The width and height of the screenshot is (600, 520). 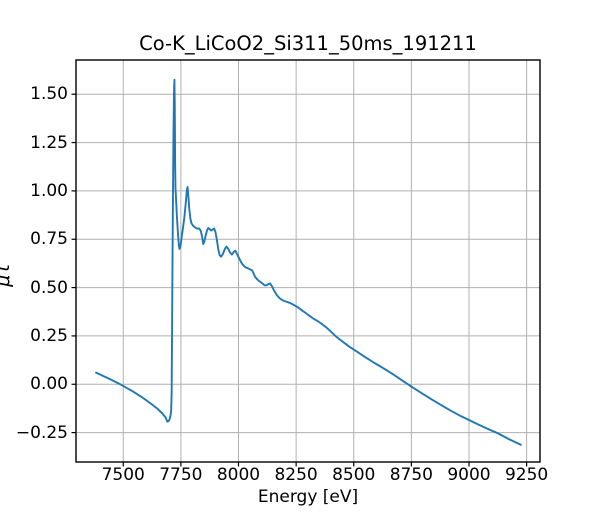 What do you see at coordinates (296, 475) in the screenshot?
I see `x-tick-label: 8250` at bounding box center [296, 475].